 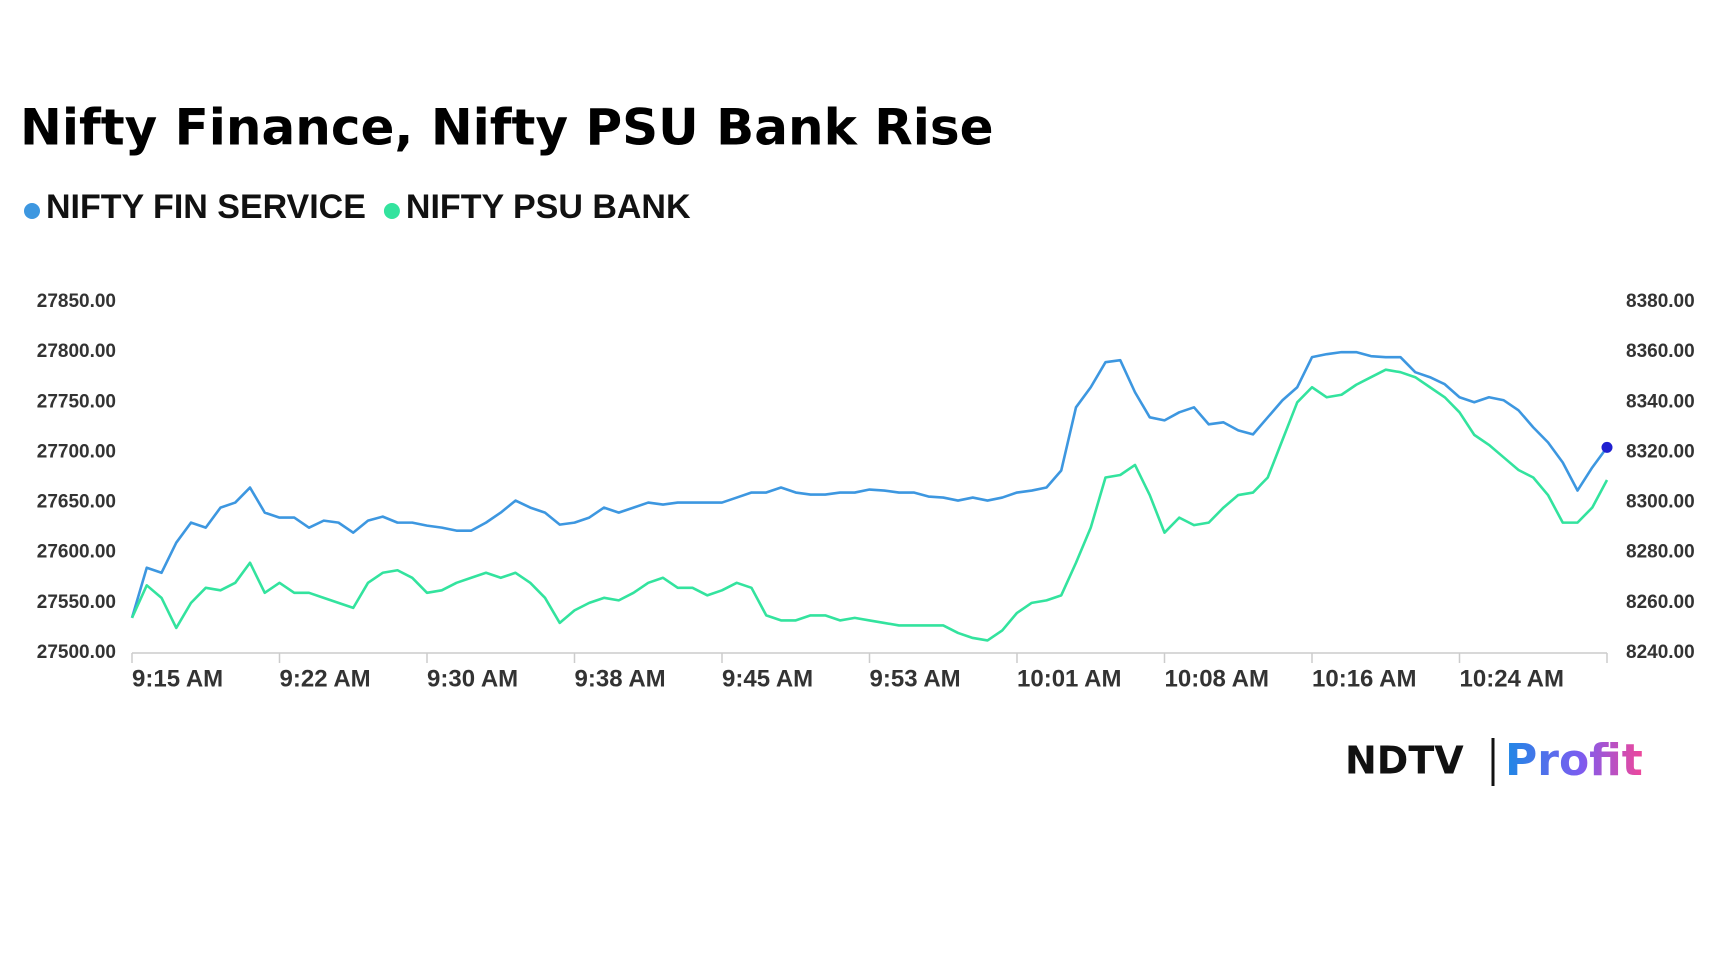 What do you see at coordinates (76, 301) in the screenshot?
I see `y-tick-label: 27850.00` at bounding box center [76, 301].